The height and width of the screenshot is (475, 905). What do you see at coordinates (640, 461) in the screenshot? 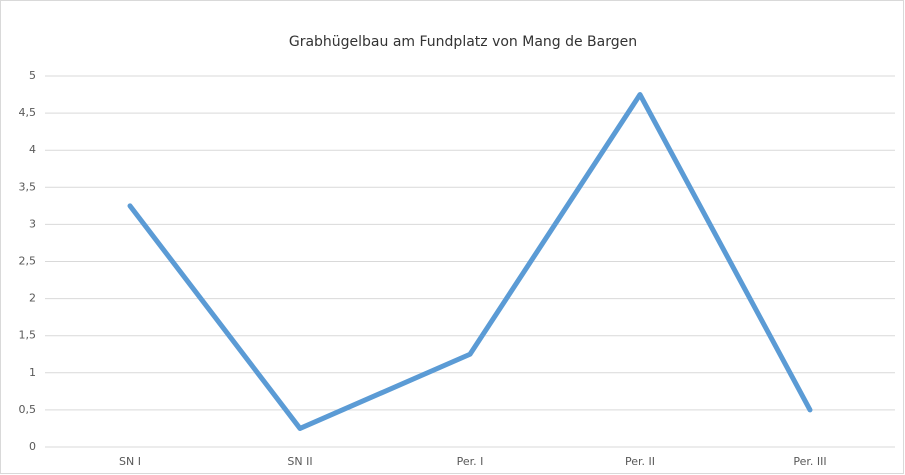
I see `x-tick-label: Per. II` at bounding box center [640, 461].